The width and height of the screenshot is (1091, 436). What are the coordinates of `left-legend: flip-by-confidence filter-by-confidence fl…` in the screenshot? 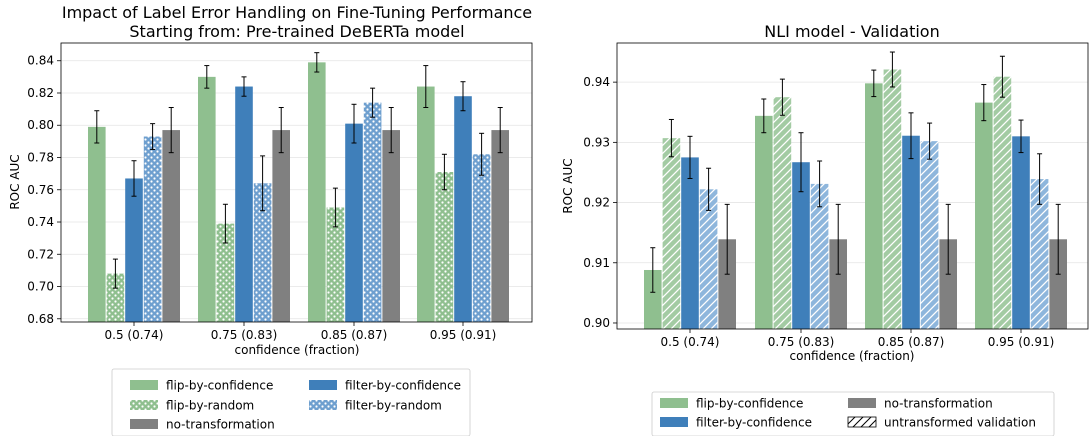 It's located at (291, 402).